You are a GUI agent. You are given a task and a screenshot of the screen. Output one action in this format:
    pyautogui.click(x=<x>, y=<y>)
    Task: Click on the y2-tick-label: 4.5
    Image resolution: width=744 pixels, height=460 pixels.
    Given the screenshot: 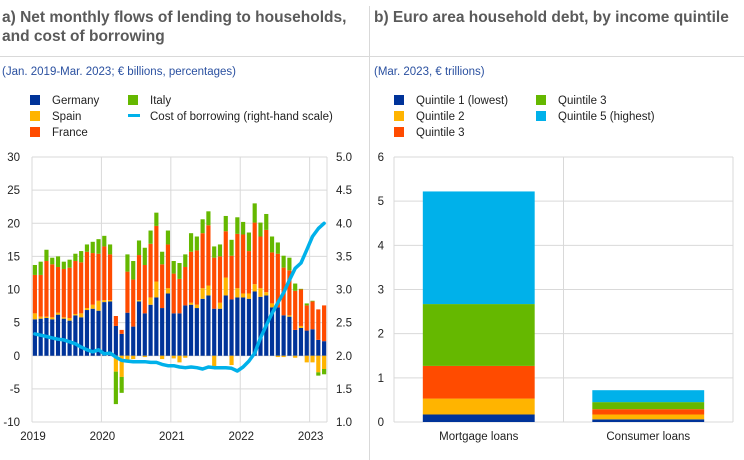 What is the action you would take?
    pyautogui.click(x=344, y=191)
    